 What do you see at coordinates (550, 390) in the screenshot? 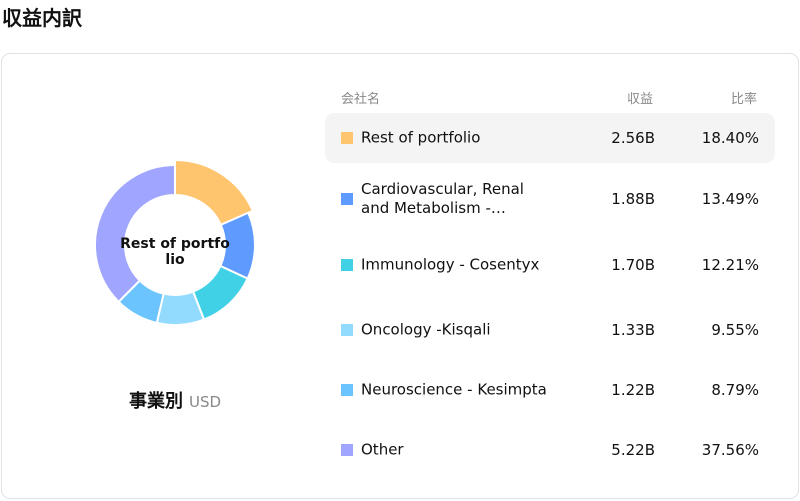
I see `table-row: Neuroscience - Kesimpta 1.22B 8.79%` at bounding box center [550, 390].